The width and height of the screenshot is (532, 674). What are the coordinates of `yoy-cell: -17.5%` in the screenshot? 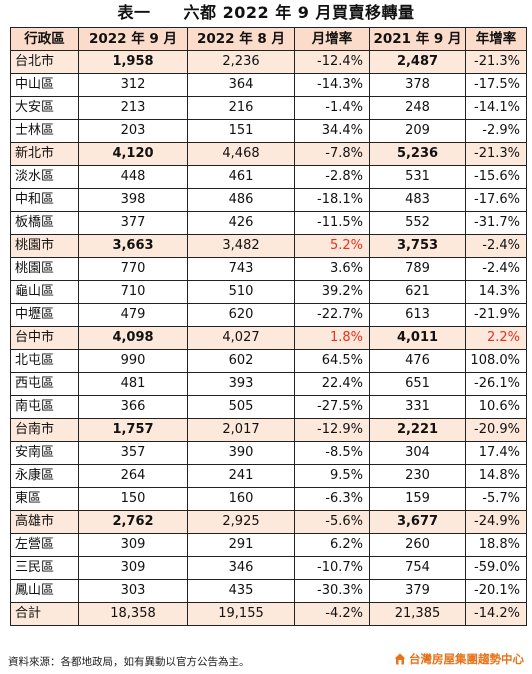 It's located at (496, 85).